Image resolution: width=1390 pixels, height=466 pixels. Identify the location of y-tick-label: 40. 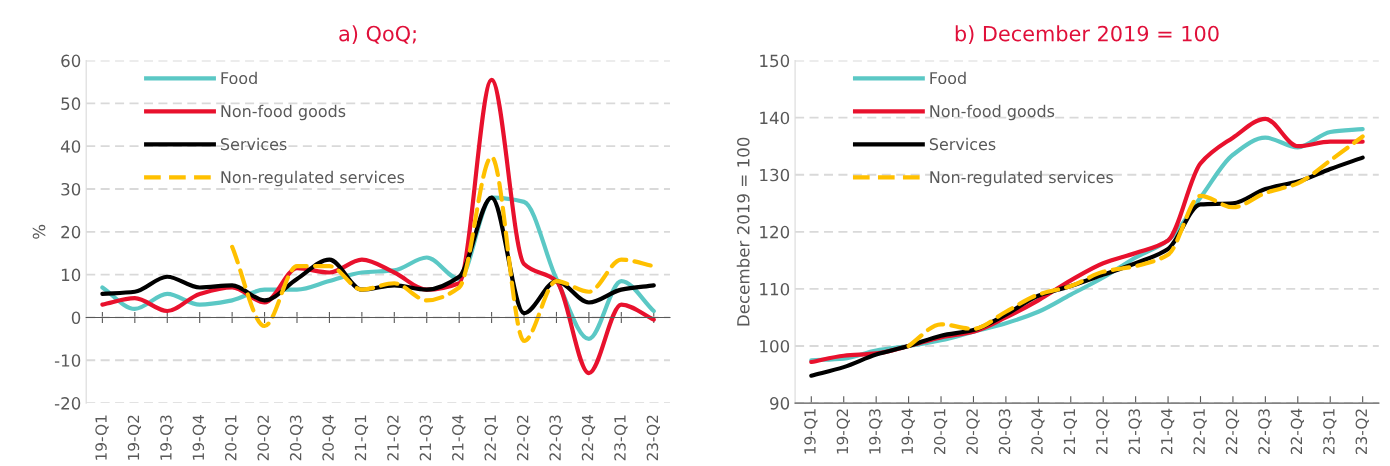
(70, 146).